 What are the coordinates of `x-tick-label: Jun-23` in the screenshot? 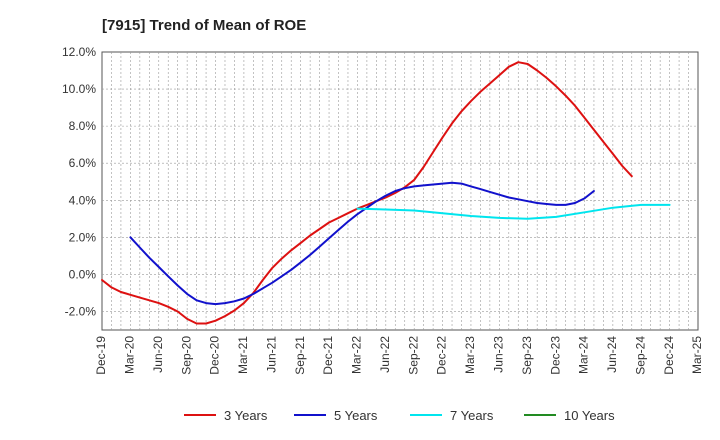 It's located at (499, 354).